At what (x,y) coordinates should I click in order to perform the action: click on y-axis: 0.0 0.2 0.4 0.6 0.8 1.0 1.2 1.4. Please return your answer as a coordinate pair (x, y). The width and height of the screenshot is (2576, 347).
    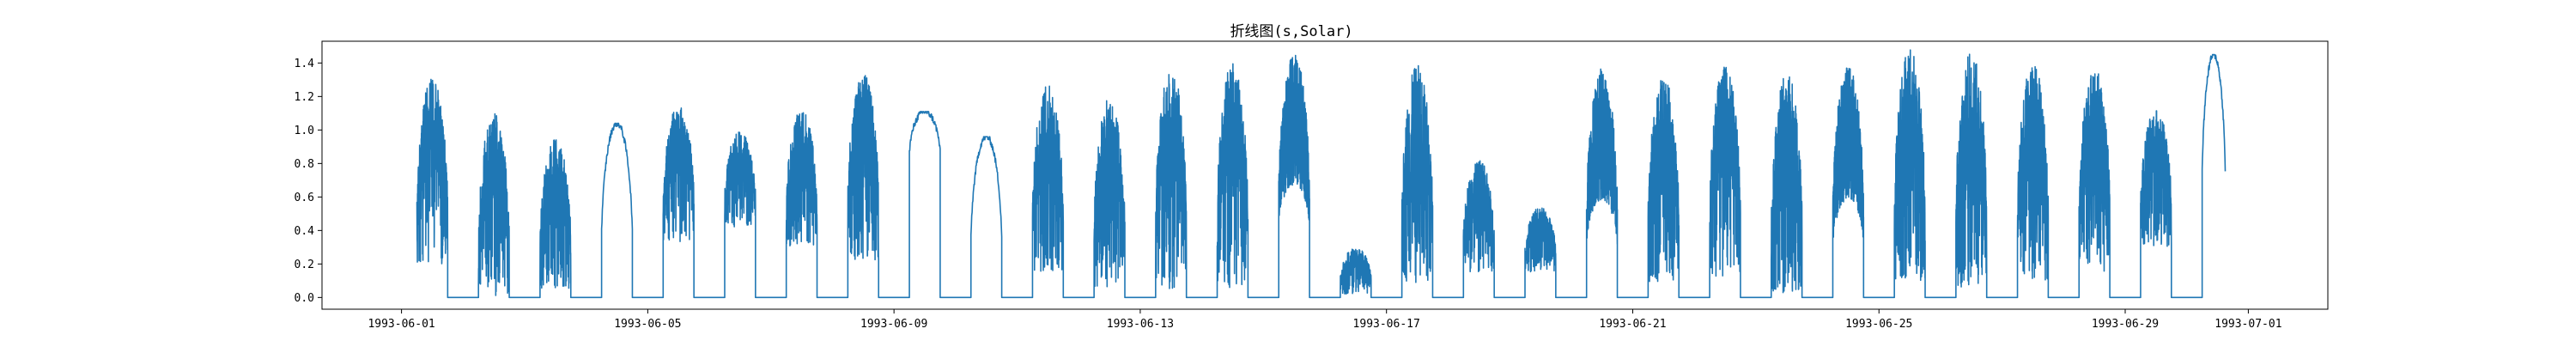
    Looking at the image, I should click on (308, 181).